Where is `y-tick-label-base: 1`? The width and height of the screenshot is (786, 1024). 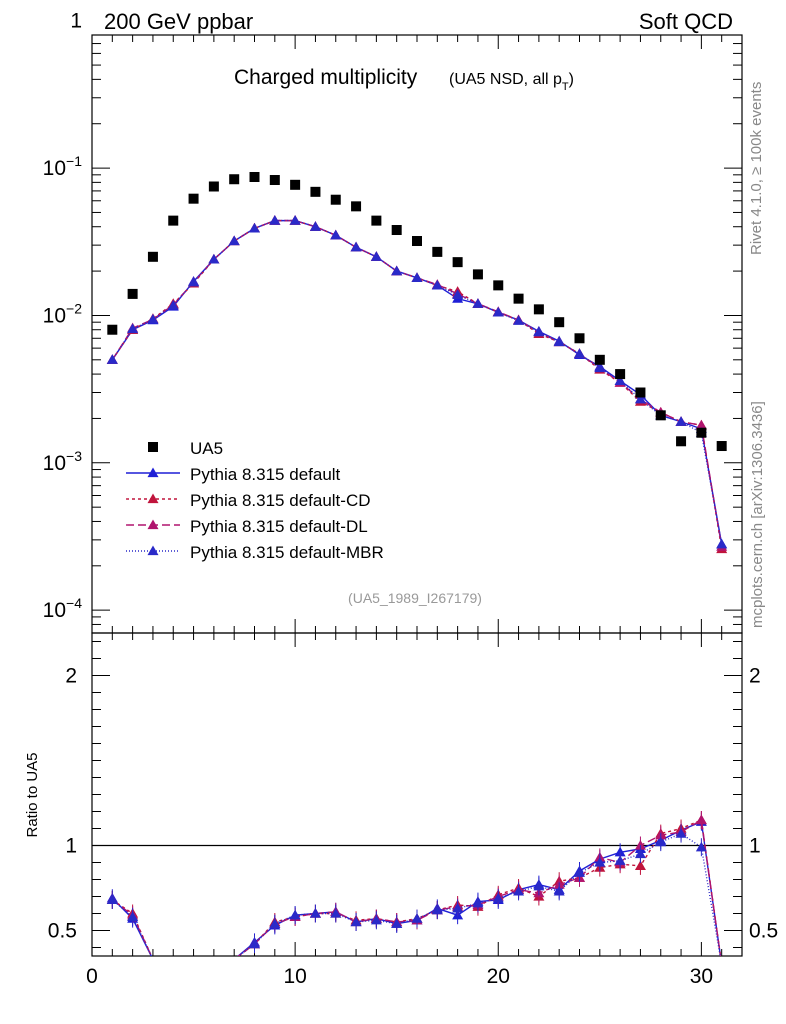
y-tick-label-base: 1 is located at coordinates (76, 21).